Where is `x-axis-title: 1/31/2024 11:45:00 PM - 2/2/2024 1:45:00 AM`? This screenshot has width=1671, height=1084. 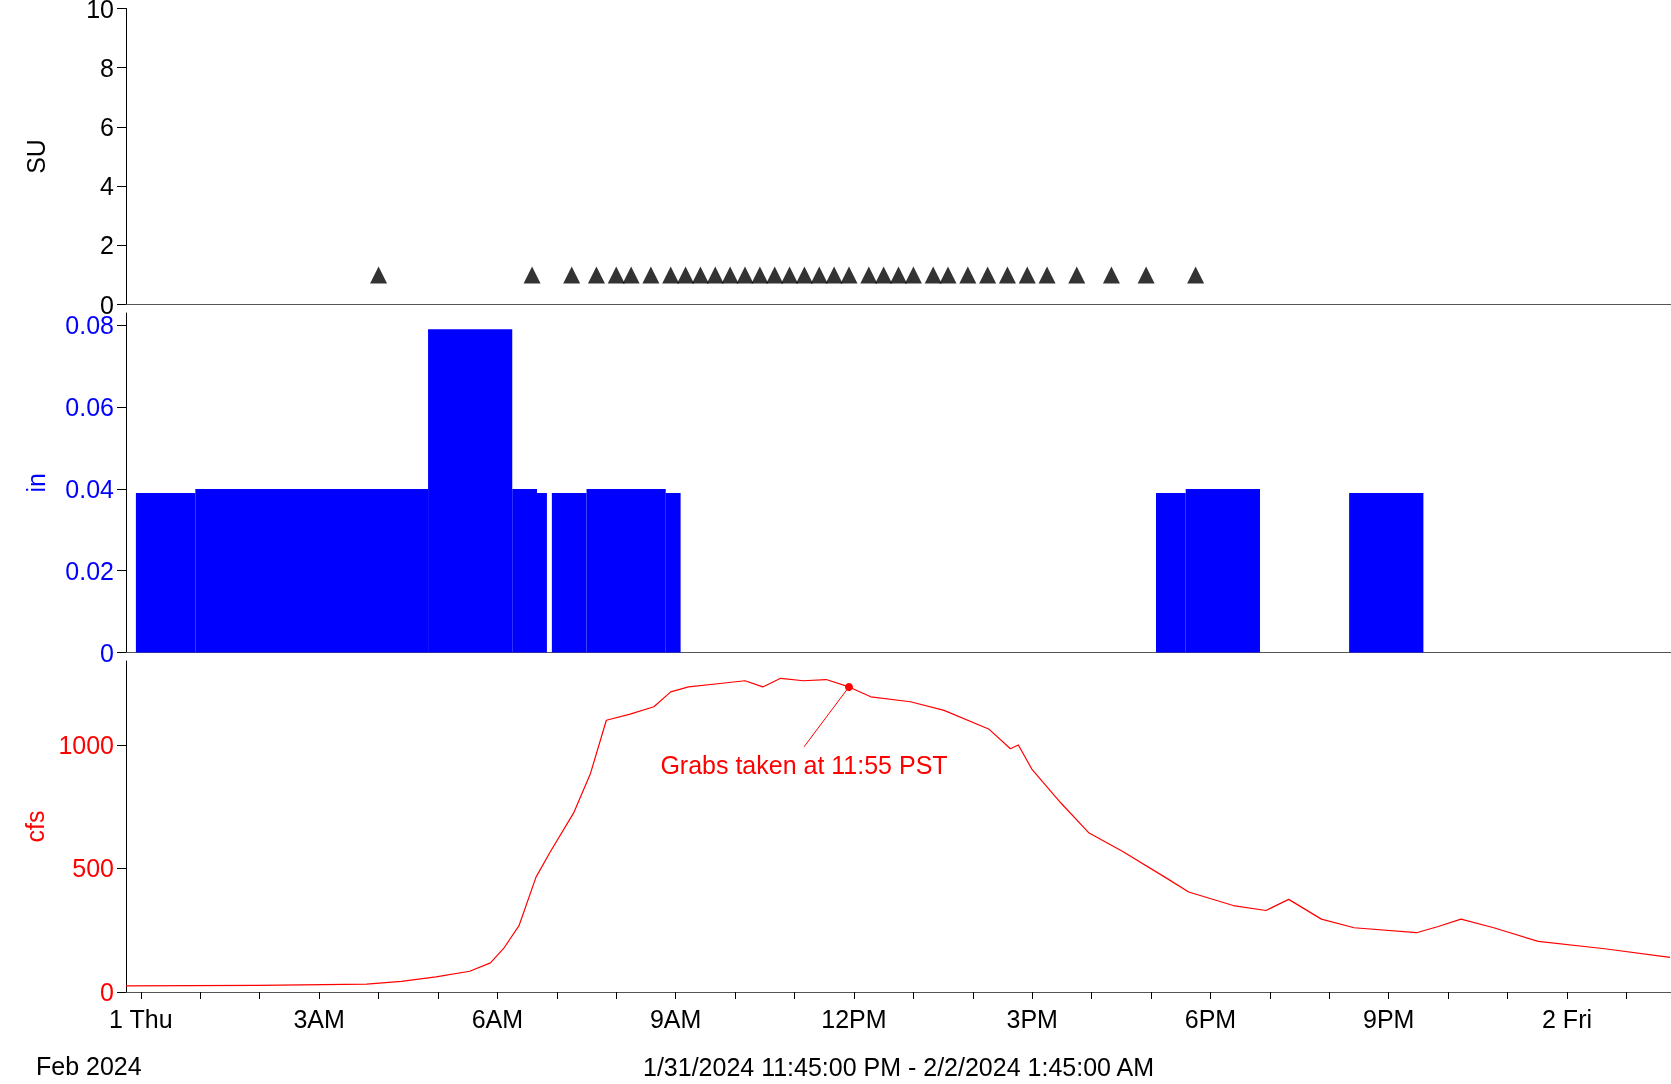 x-axis-title: 1/31/2024 11:45:00 PM - 2/2/2024 1:45:00 AM is located at coordinates (898, 1066).